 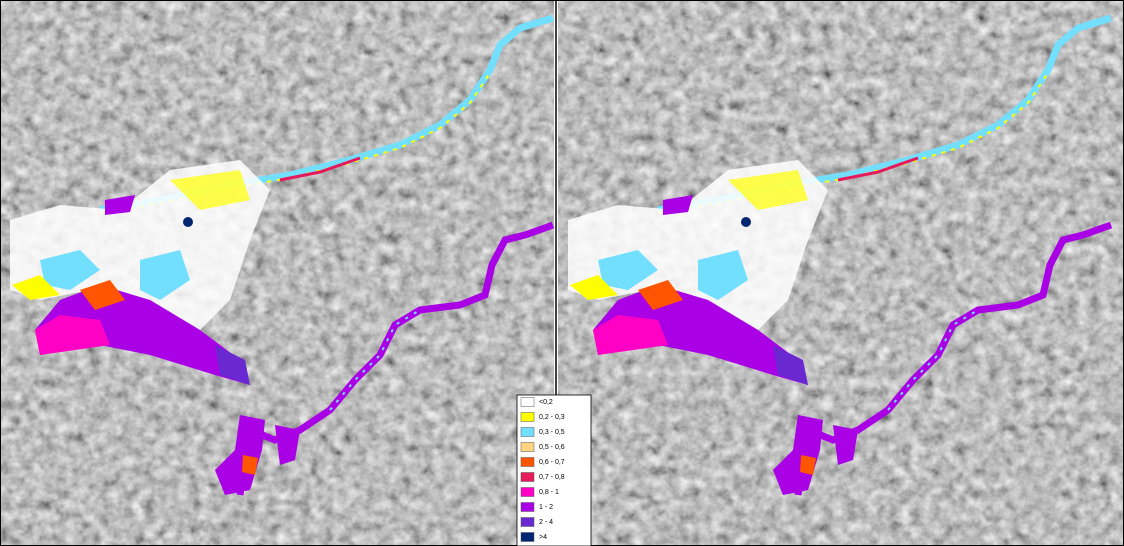 What do you see at coordinates (552, 432) in the screenshot?
I see `legend-label: 0,3 - 0,5` at bounding box center [552, 432].